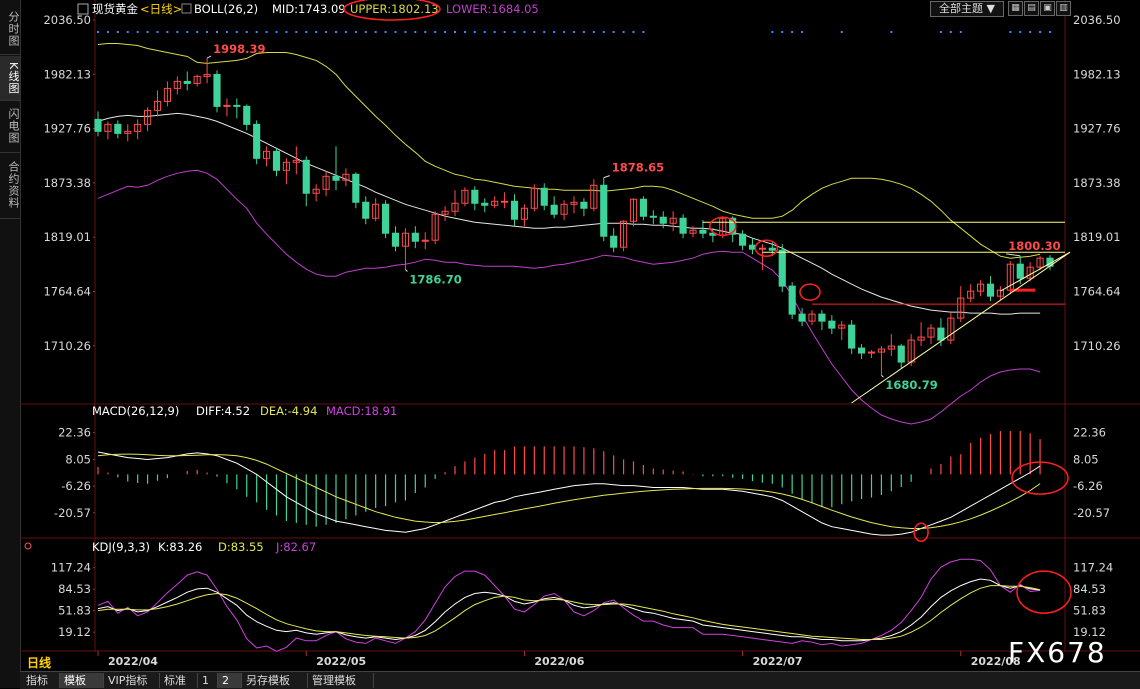  I want to click on bottom-tab-1: 模板, so click(82, 680).